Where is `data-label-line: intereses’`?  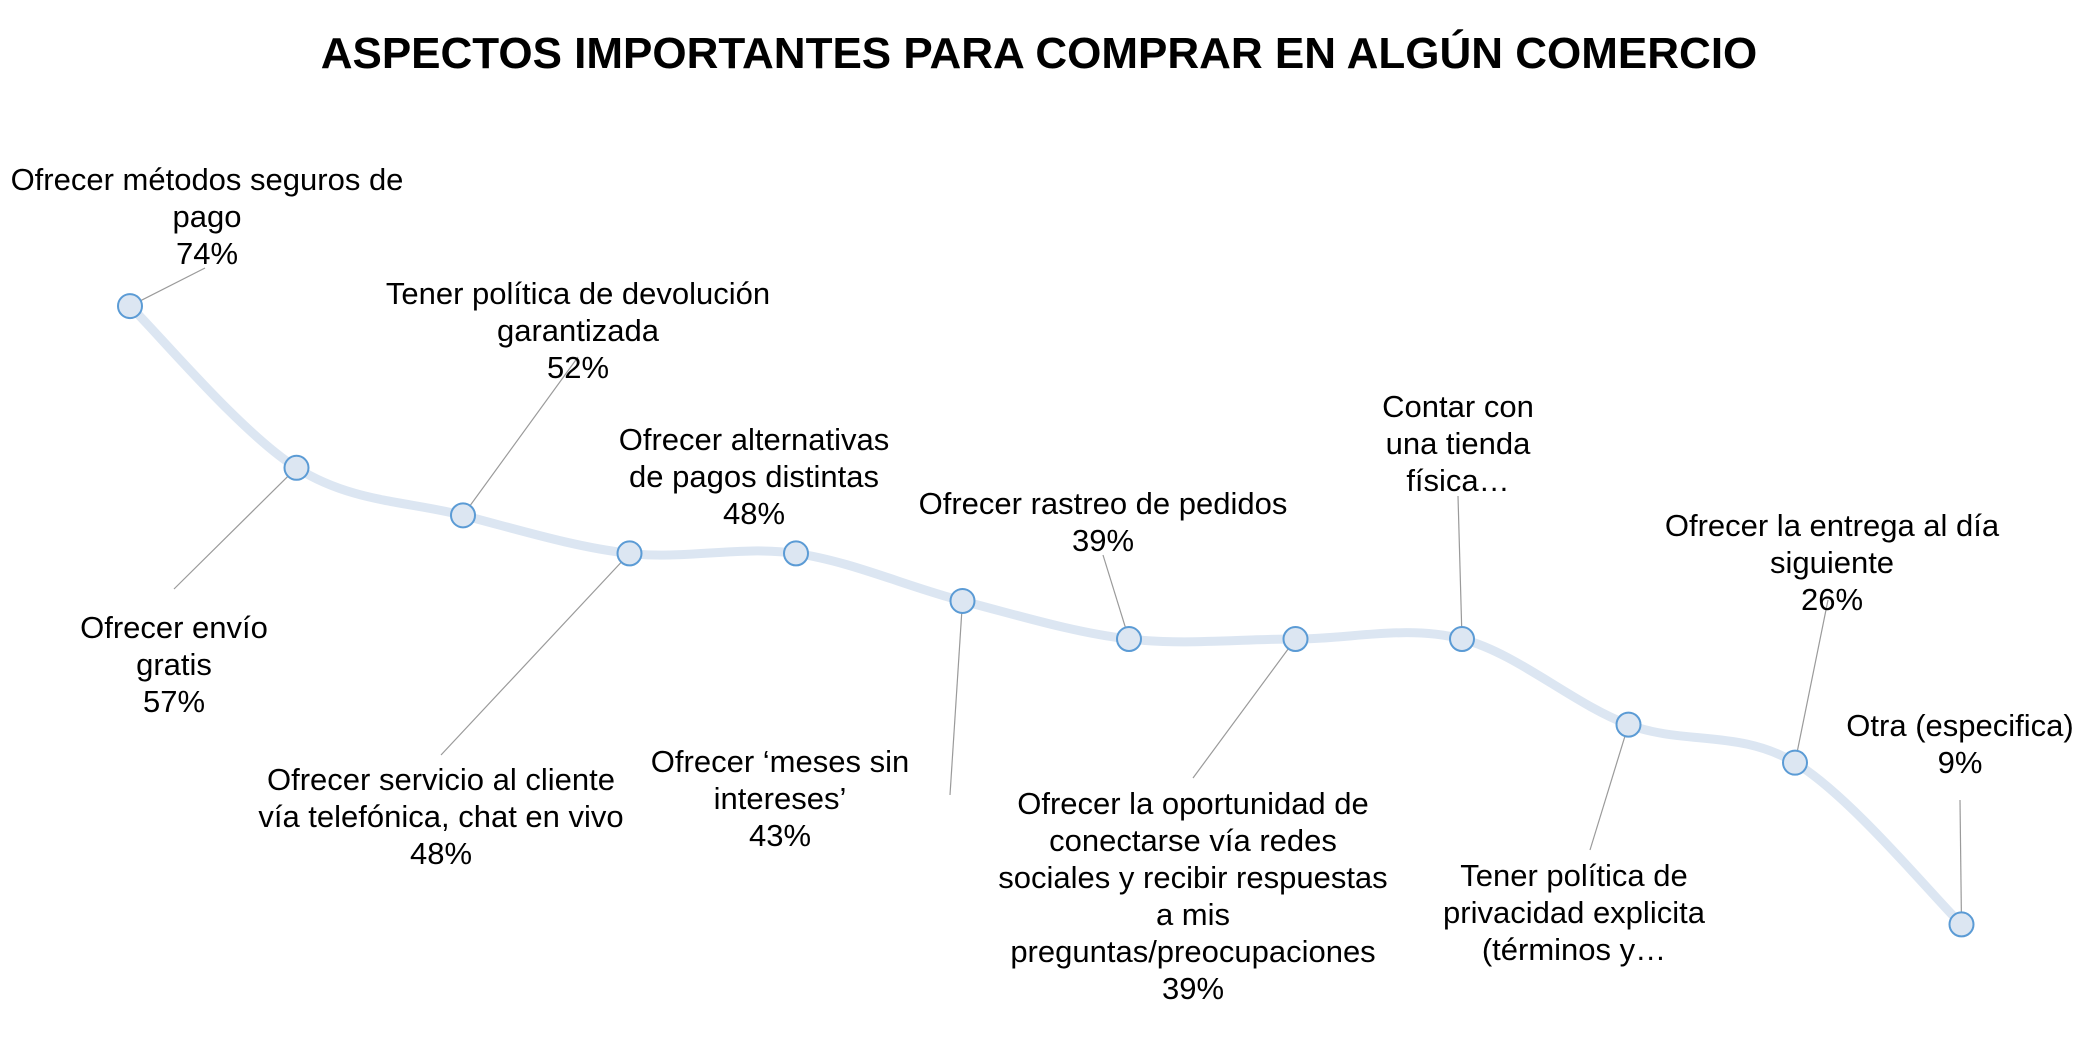
data-label-line: intereses’ is located at coordinates (780, 798).